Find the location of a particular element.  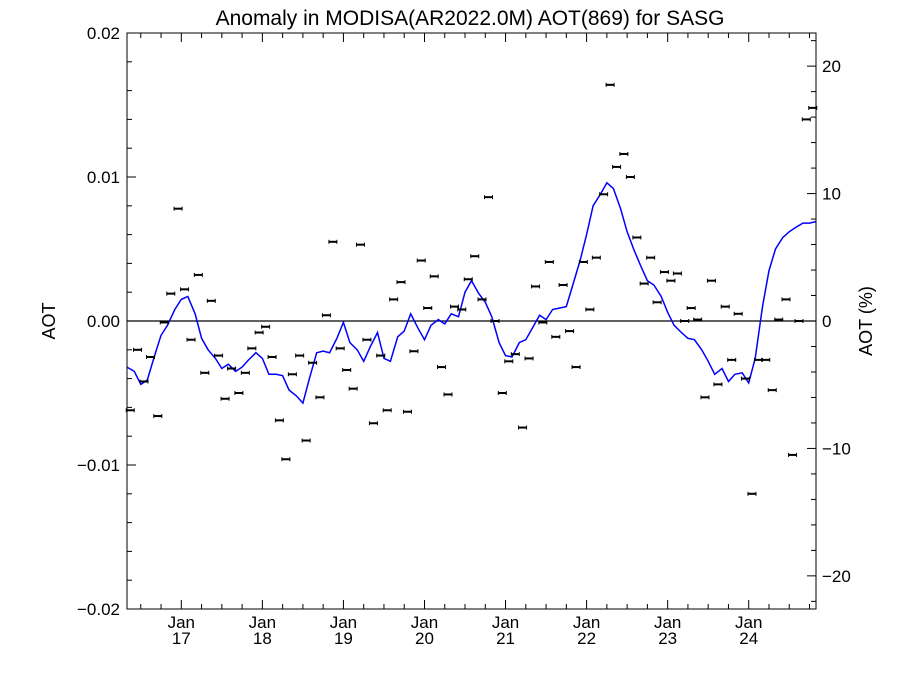

y-tick-label-right: −10 is located at coordinates (836, 448).